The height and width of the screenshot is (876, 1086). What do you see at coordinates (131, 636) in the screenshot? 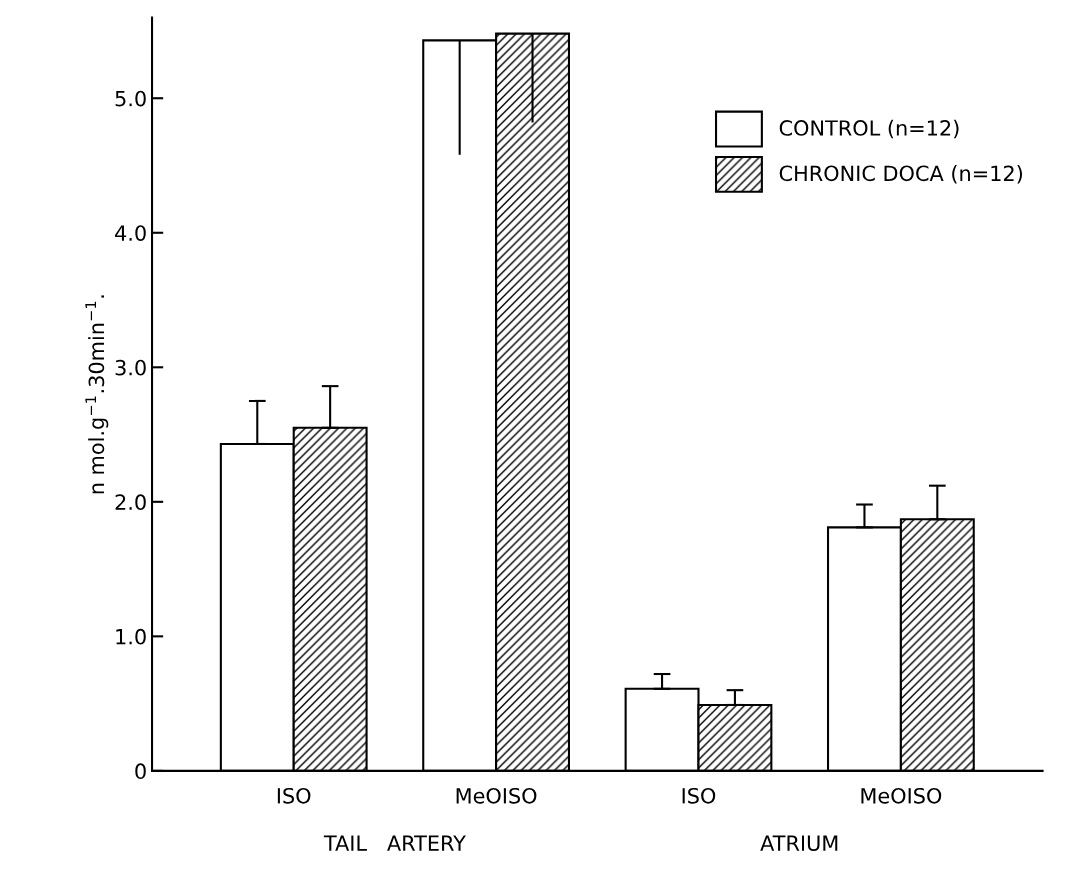
I see `y-tick-label: 1.0` at bounding box center [131, 636].